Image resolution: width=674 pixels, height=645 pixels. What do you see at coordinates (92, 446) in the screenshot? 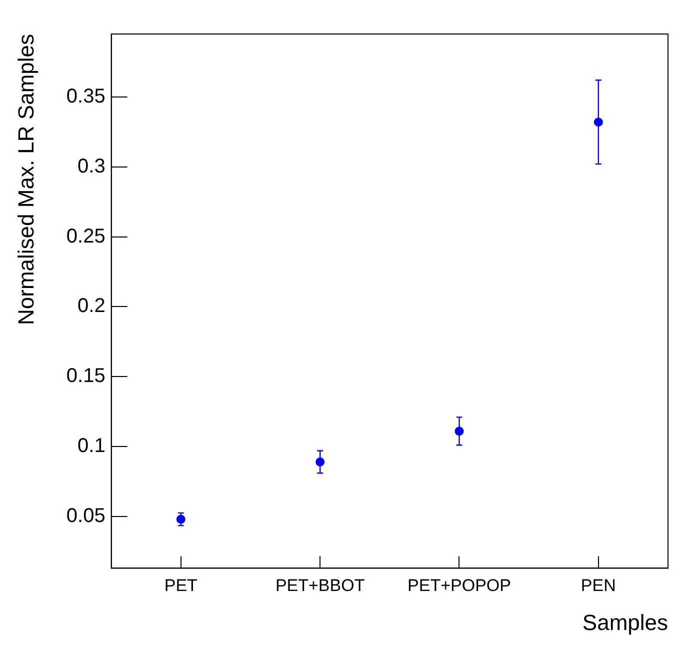
I see `y-tick-label: 0.1` at bounding box center [92, 446].